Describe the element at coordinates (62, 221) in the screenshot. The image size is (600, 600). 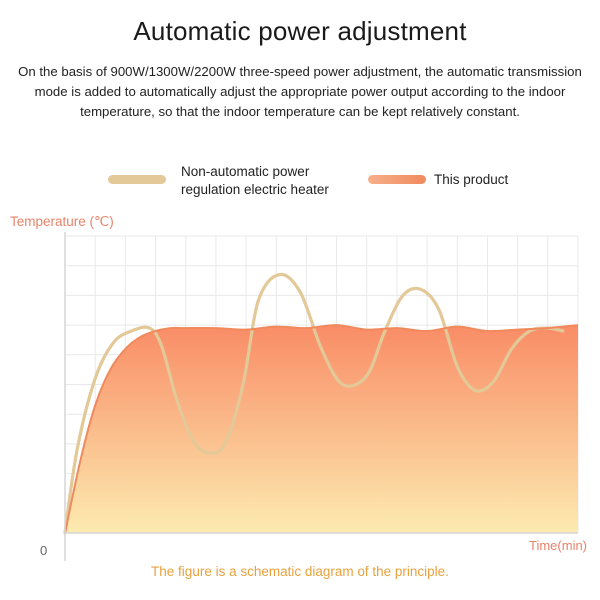
I see `y-axis-label: Temperature (℃)` at that location.